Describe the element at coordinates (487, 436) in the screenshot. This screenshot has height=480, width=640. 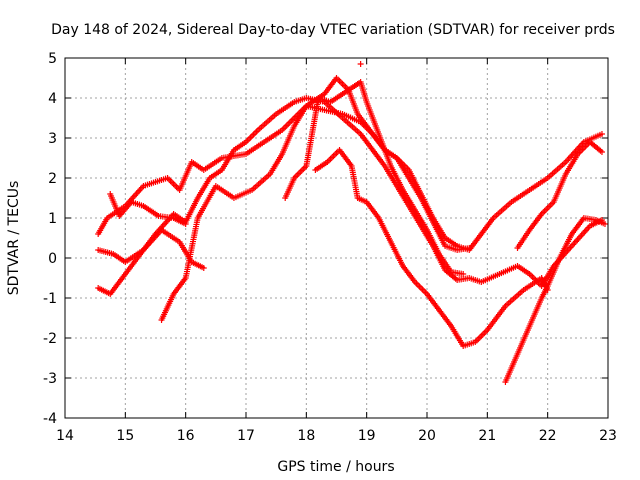
I see `x-tick-label: 21` at that location.